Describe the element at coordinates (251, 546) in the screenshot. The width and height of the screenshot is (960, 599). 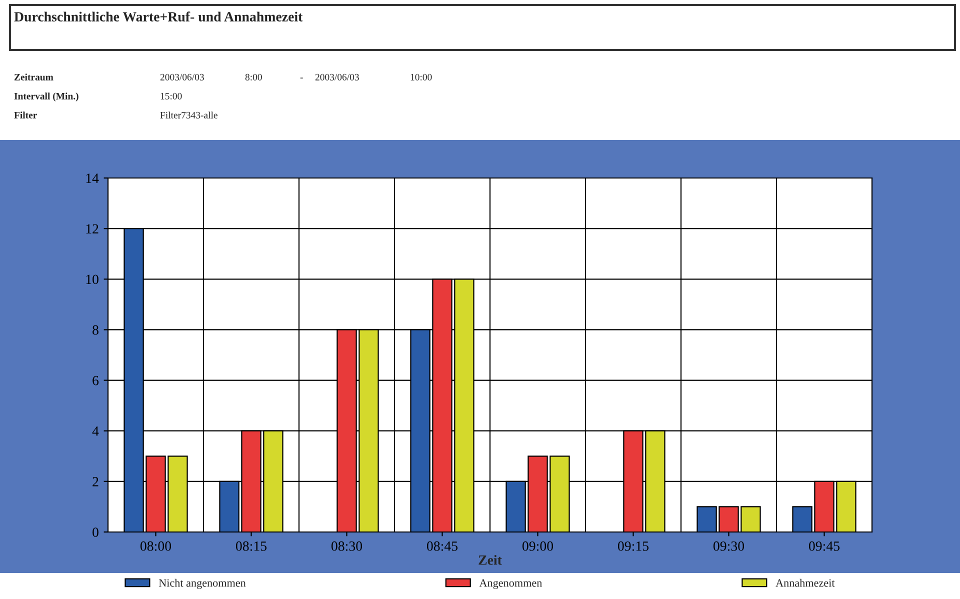
I see `x-tick-label: 08:15` at that location.